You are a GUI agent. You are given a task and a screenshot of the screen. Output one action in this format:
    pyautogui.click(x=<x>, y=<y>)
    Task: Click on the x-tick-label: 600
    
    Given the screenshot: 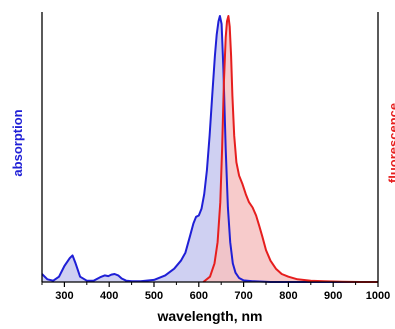 What is the action you would take?
    pyautogui.click(x=199, y=296)
    